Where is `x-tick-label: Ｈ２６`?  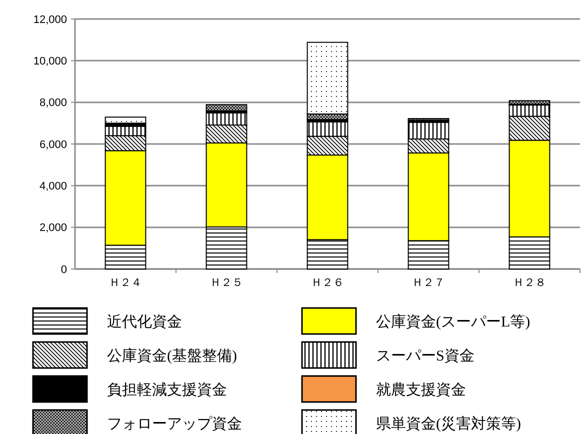
x-tick-label: Ｈ２６ is located at coordinates (327, 282).